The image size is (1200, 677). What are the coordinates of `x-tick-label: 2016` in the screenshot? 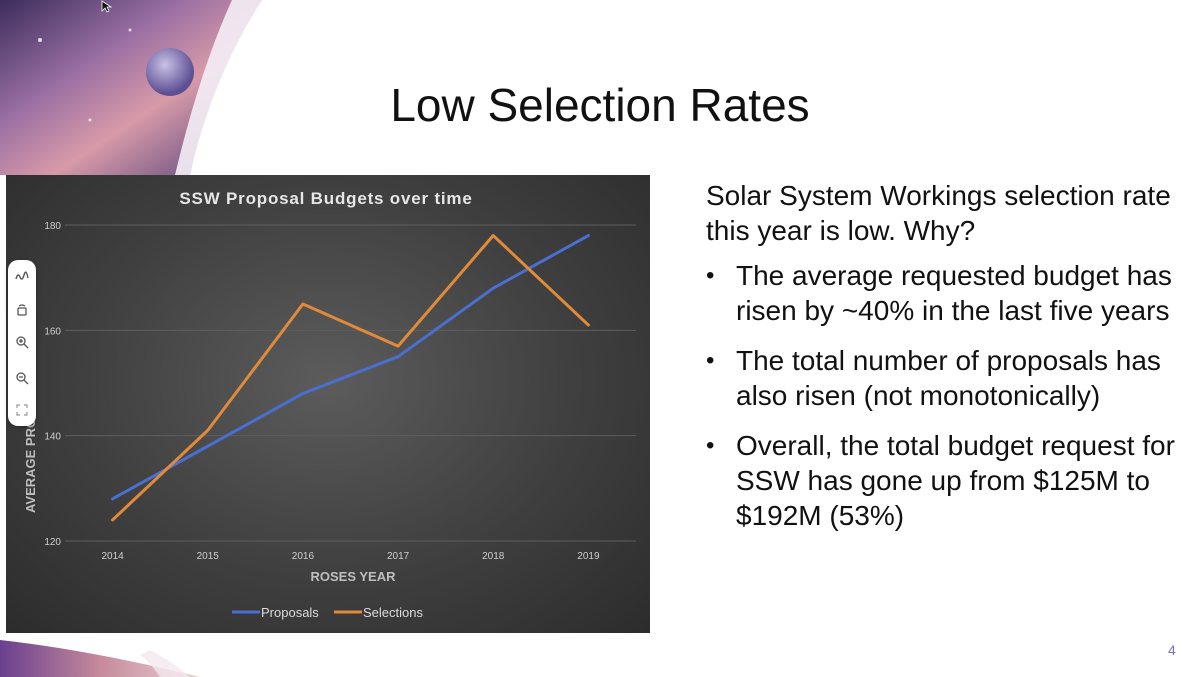 It's located at (303, 556).